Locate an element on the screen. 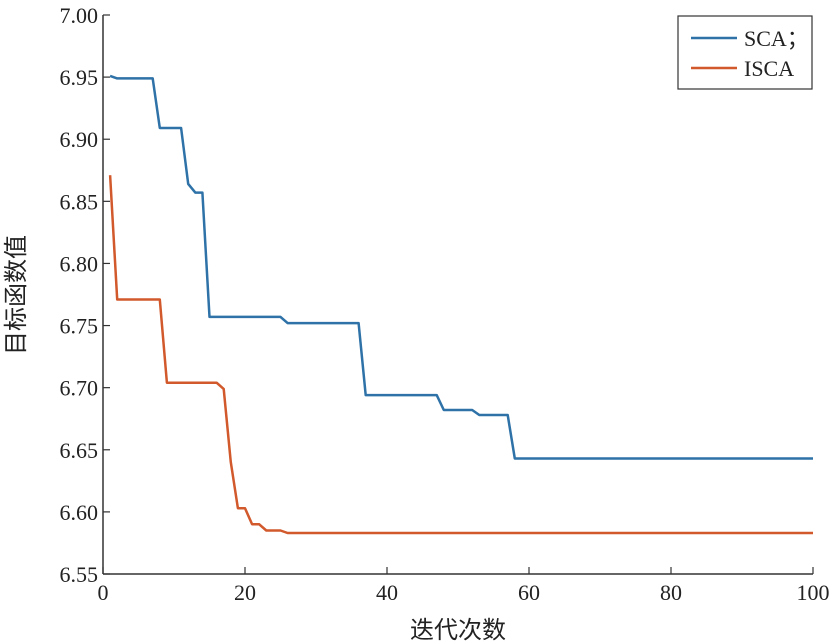 This screenshot has width=837, height=644. y-axis-title: 目标函数值 is located at coordinates (16, 295).